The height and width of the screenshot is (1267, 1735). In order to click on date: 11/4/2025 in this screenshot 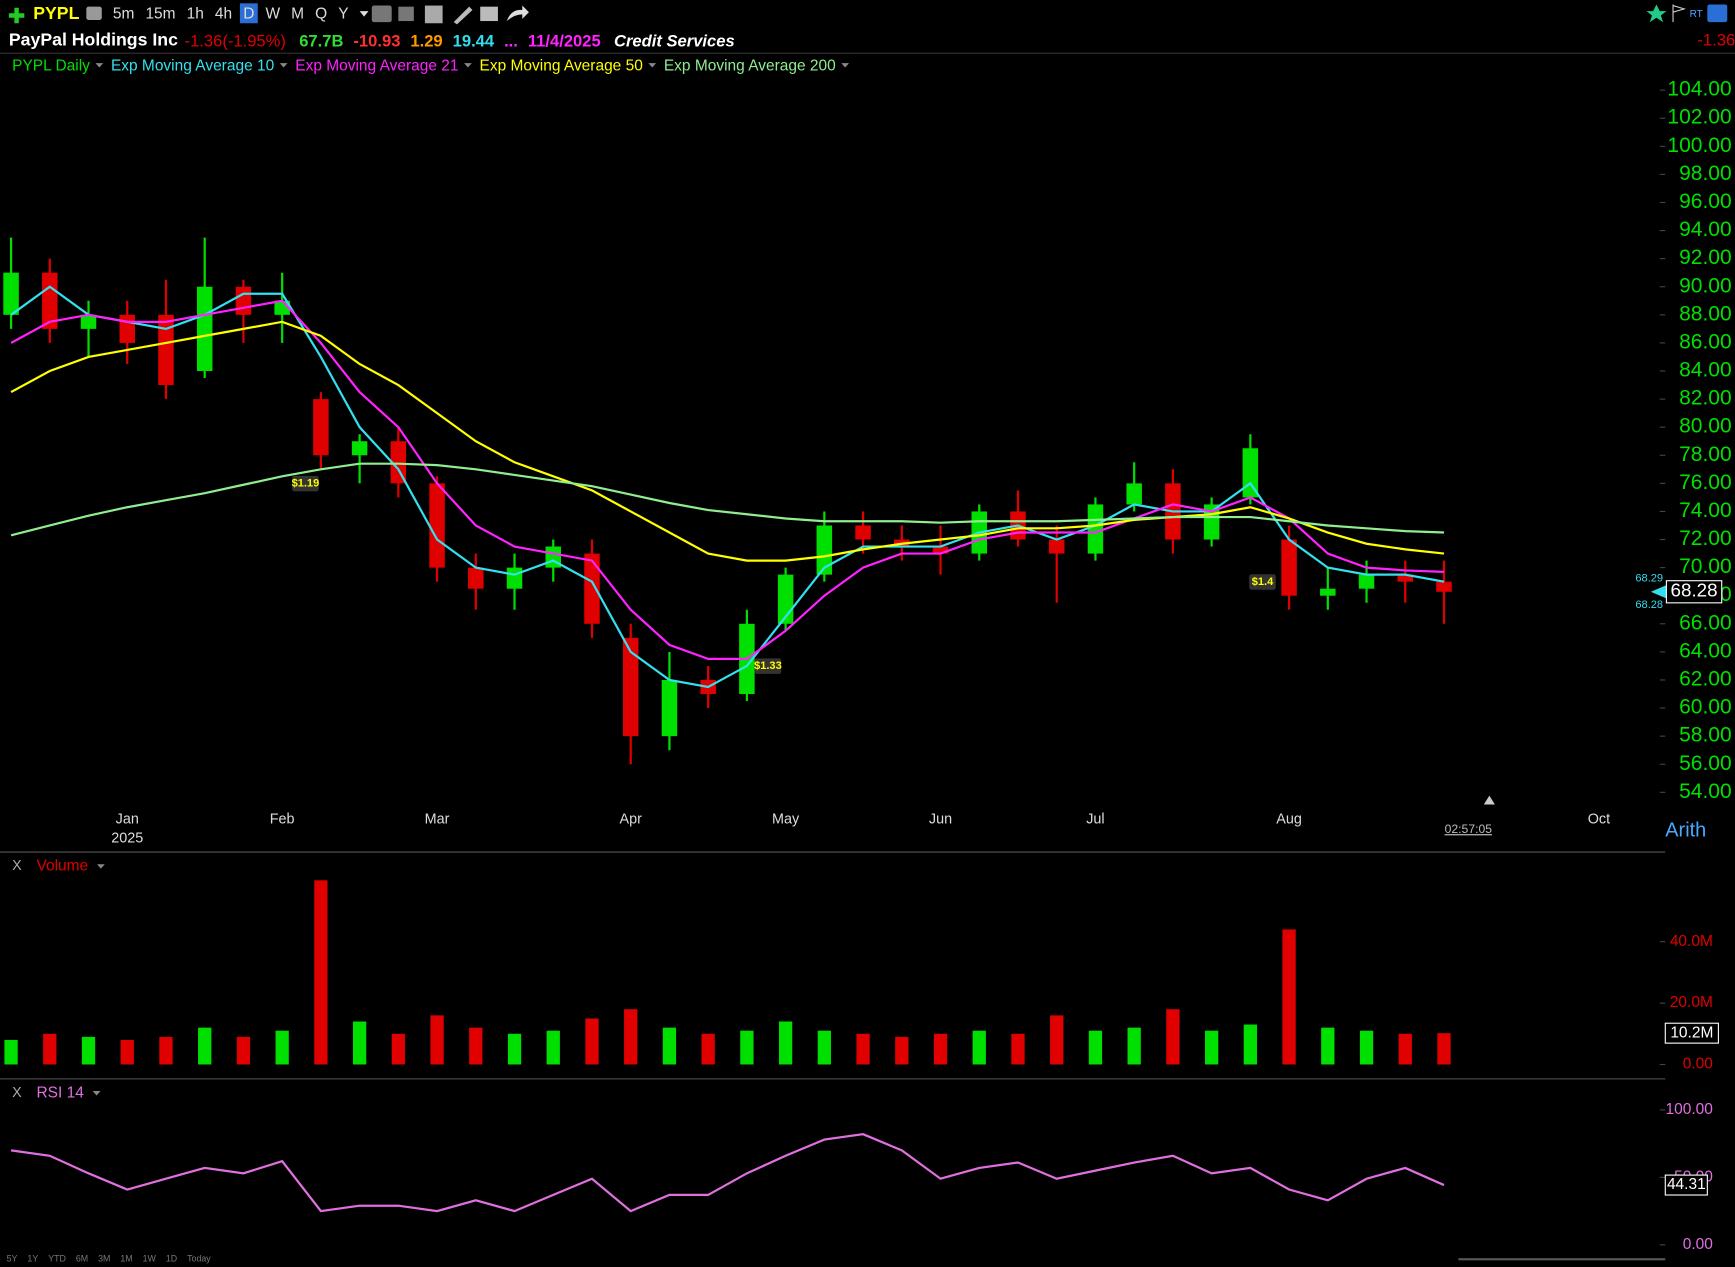, I will do `click(564, 40)`.